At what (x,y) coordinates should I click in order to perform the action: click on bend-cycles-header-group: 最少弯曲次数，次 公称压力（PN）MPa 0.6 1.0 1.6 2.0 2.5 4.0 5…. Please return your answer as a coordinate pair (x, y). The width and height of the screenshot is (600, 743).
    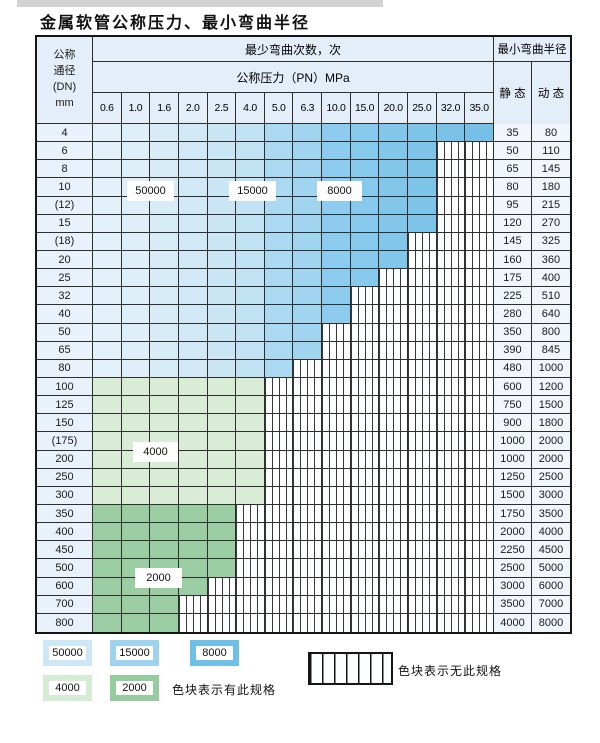
    Looking at the image, I should click on (293, 80).